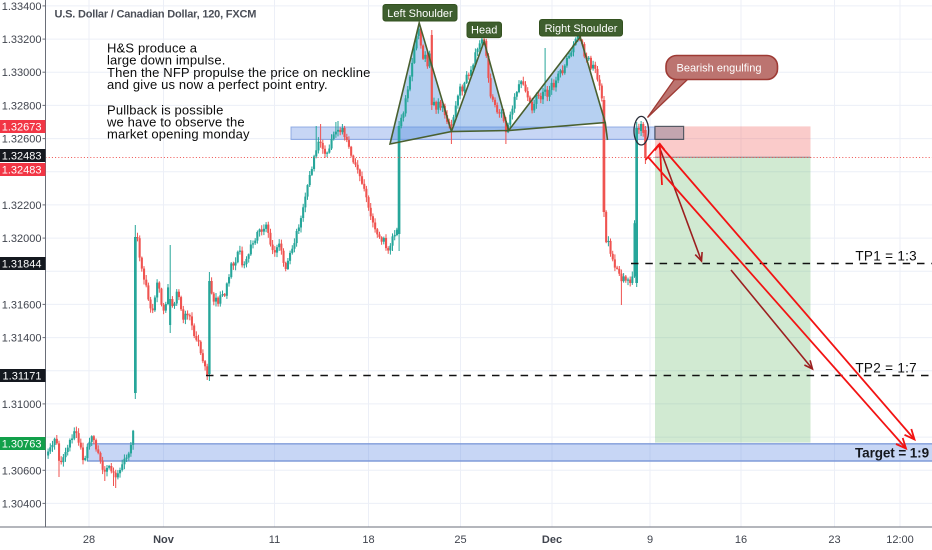 Image resolution: width=932 pixels, height=550 pixels. Describe the element at coordinates (22, 7) in the screenshot. I see `svg-text: 1.33400` at that location.